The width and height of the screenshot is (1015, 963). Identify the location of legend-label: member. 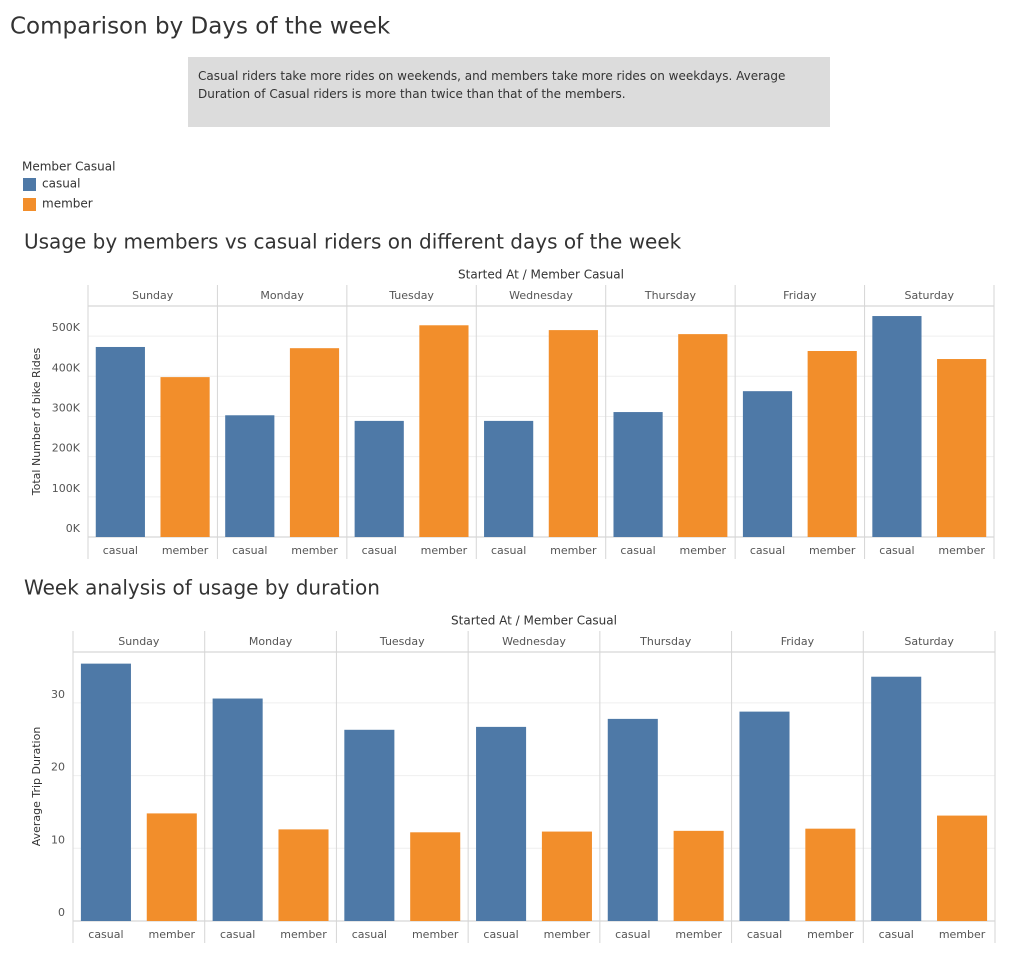
(67, 204).